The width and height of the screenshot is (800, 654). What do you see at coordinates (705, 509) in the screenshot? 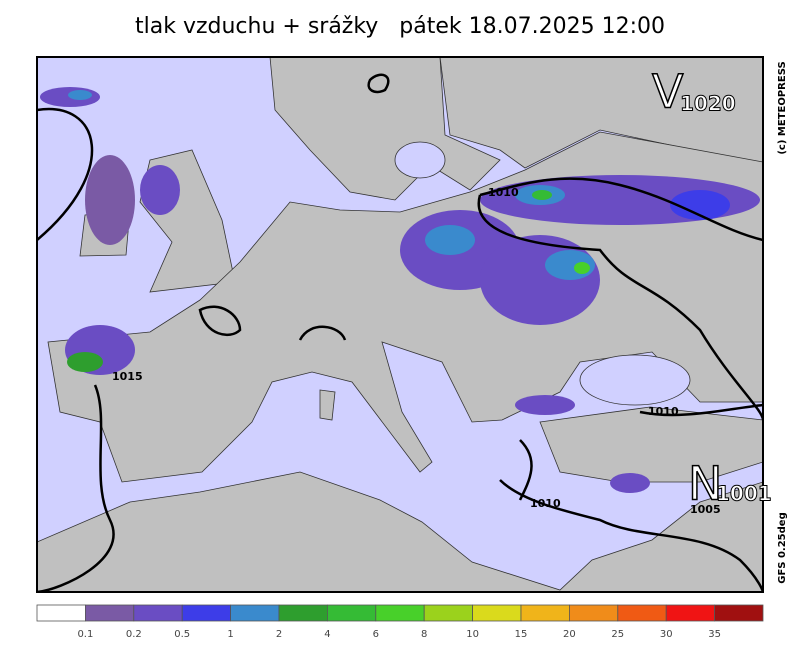
I see `isobar-label: 1005` at bounding box center [705, 509].